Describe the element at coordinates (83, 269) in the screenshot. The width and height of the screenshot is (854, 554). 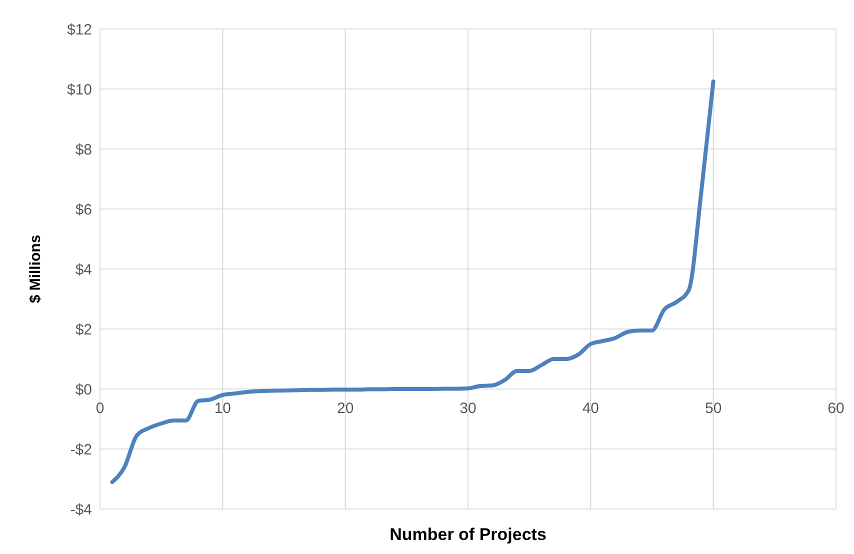
I see `y-tick-label: $4` at that location.